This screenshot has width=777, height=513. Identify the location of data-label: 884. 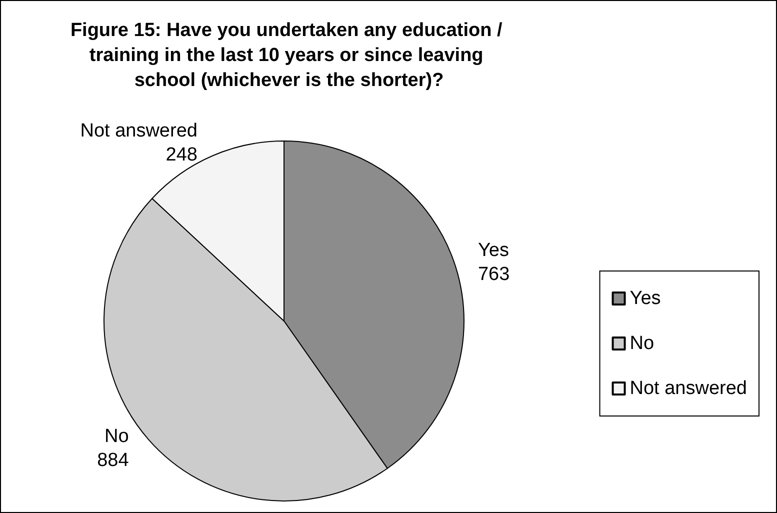
(113, 460).